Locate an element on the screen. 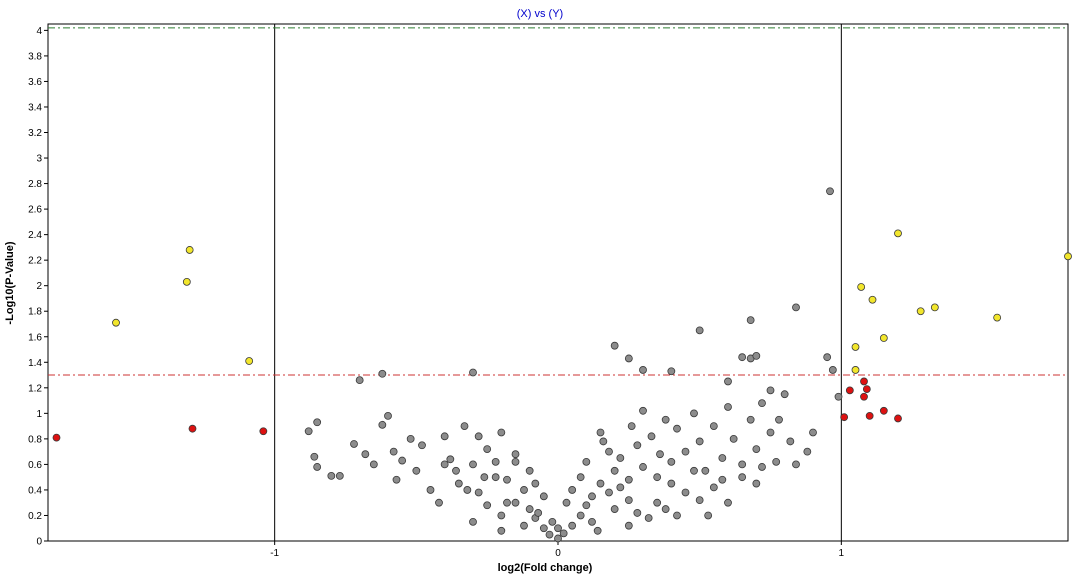 The width and height of the screenshot is (1072, 575). y-tick-label: 2.8 is located at coordinates (35, 184).